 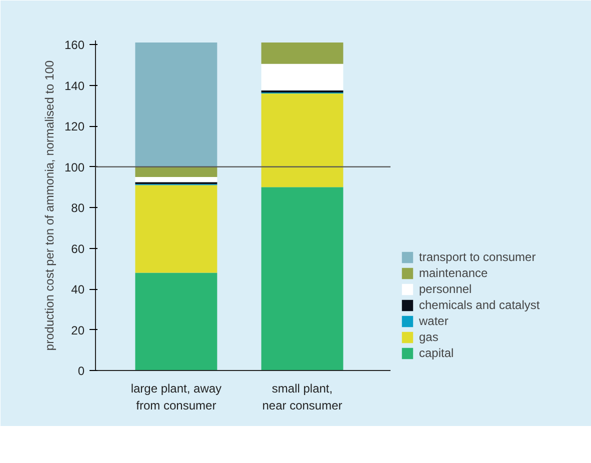 I want to click on y-tick-label: 40, so click(x=78, y=289).